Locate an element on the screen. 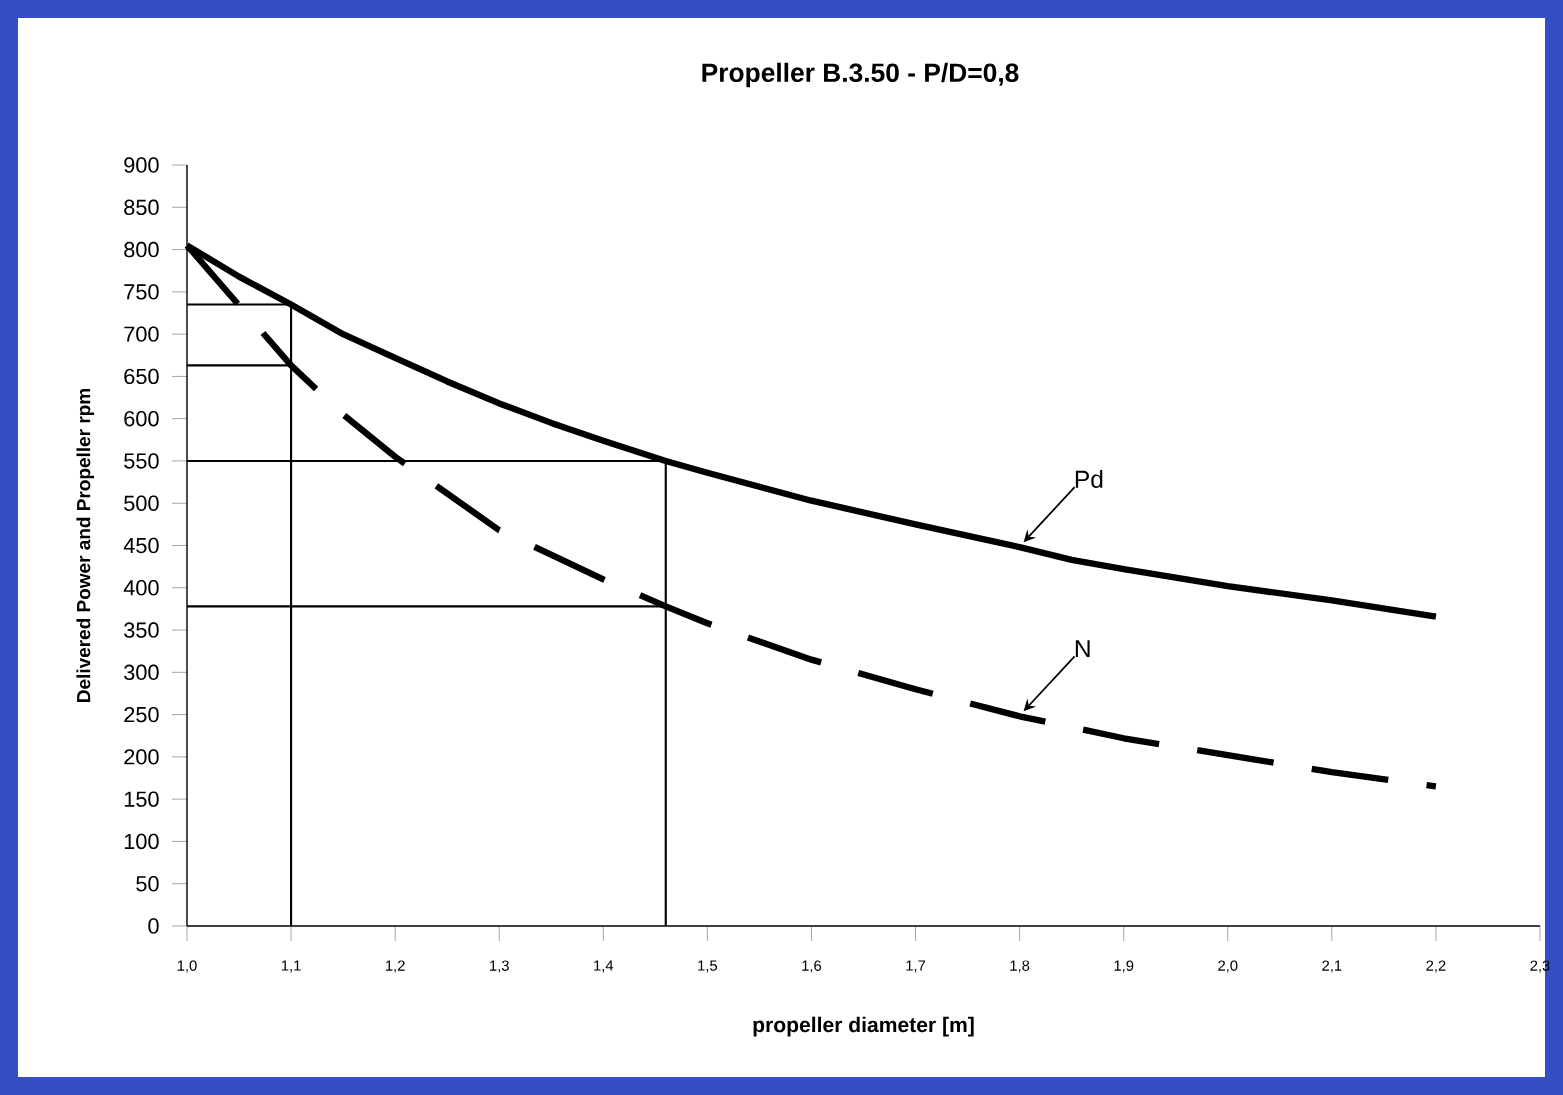 This screenshot has height=1095, width=1563. x-tick-label: 1,8 is located at coordinates (1020, 966).